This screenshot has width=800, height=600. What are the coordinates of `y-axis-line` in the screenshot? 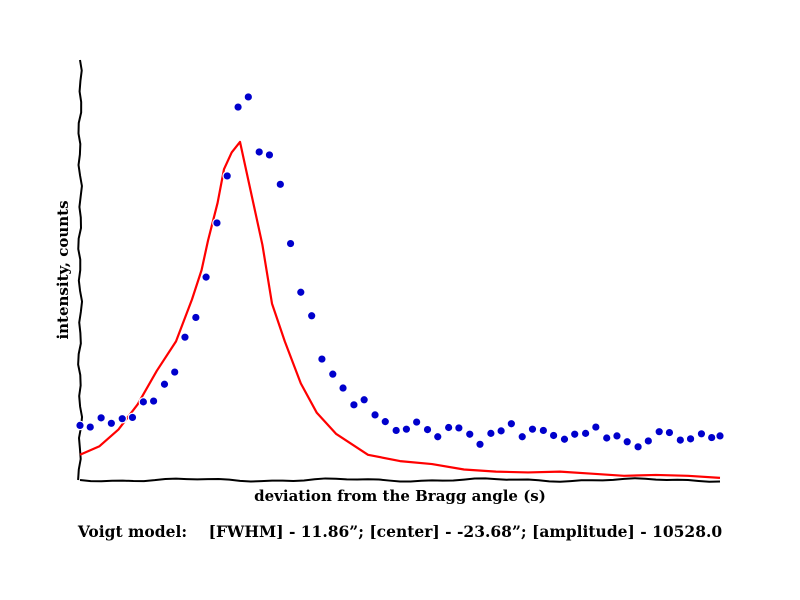 It's located at (80, 270).